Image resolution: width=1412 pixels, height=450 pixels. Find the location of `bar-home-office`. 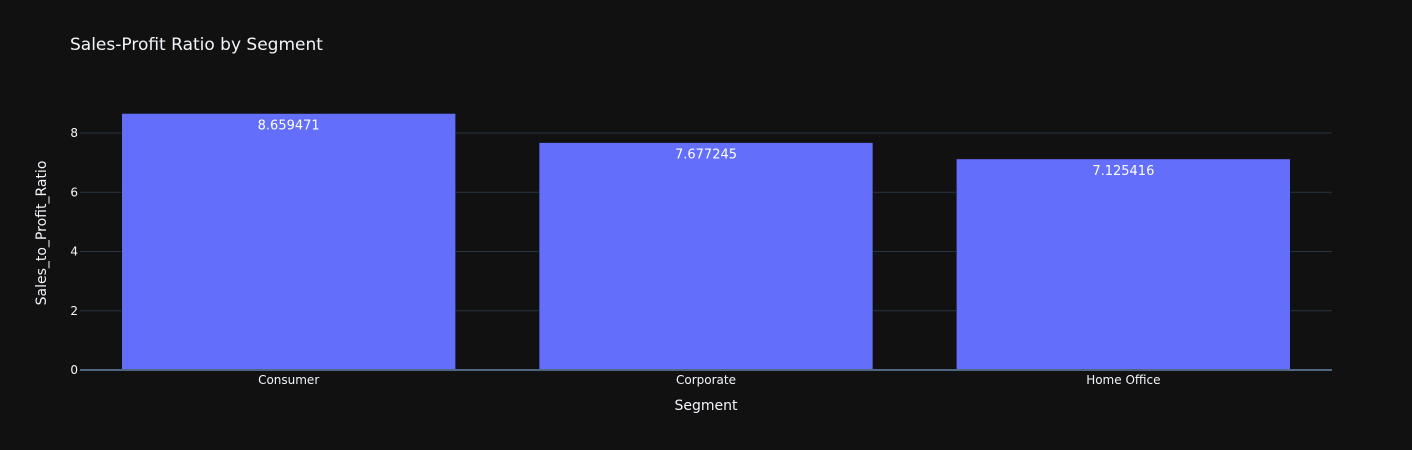

bar-home-office is located at coordinates (1123, 264).